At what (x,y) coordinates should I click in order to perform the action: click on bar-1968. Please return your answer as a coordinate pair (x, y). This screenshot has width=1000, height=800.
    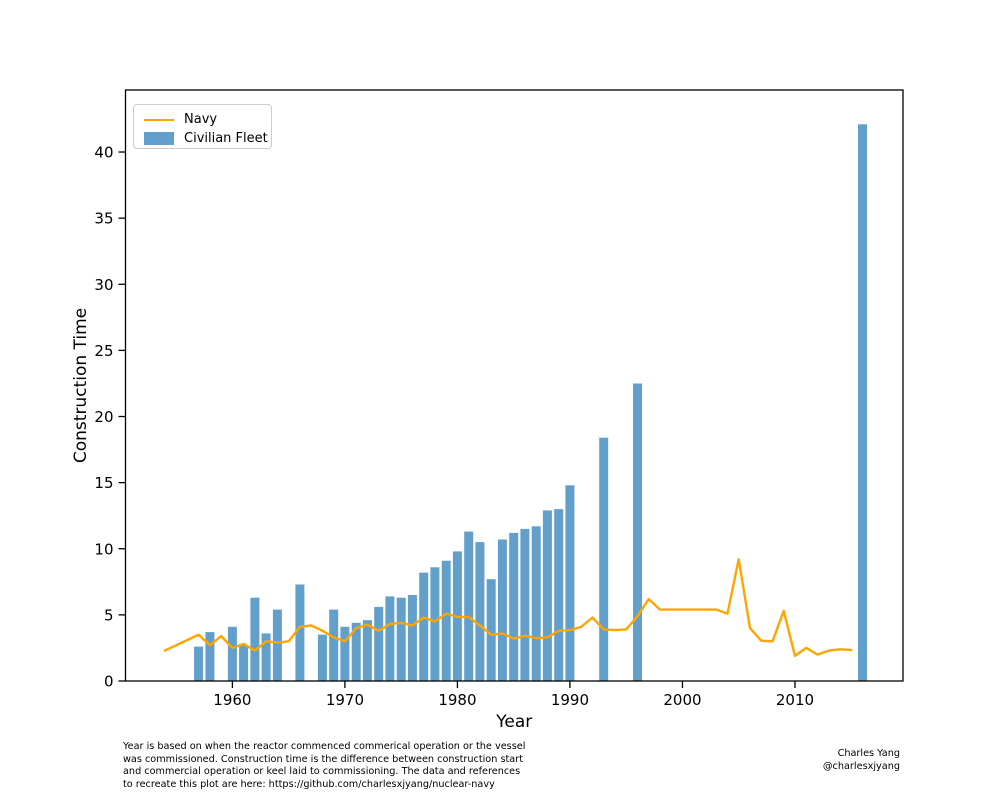
    Looking at the image, I should click on (322, 657).